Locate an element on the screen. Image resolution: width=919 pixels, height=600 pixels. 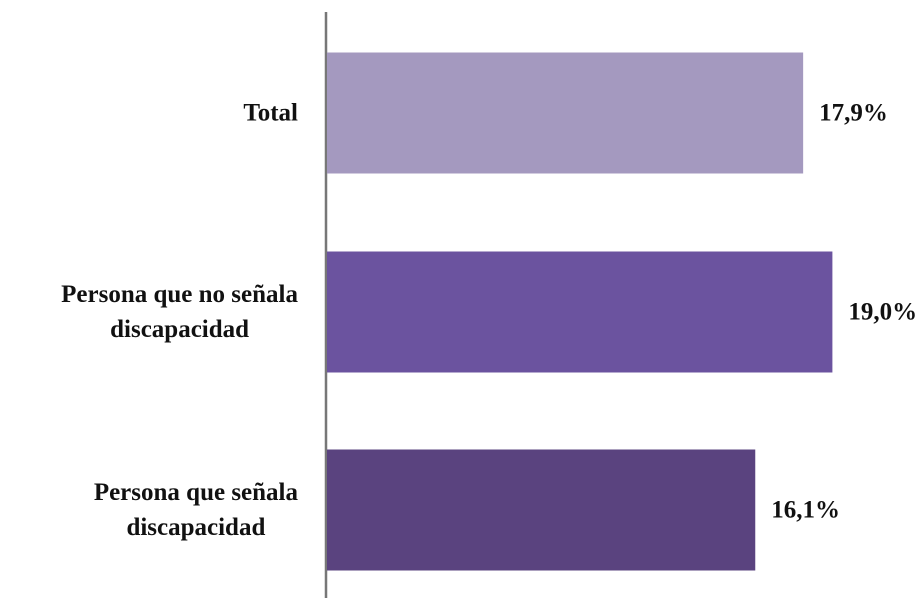
category-label-line: Persona que señala is located at coordinates (196, 492).